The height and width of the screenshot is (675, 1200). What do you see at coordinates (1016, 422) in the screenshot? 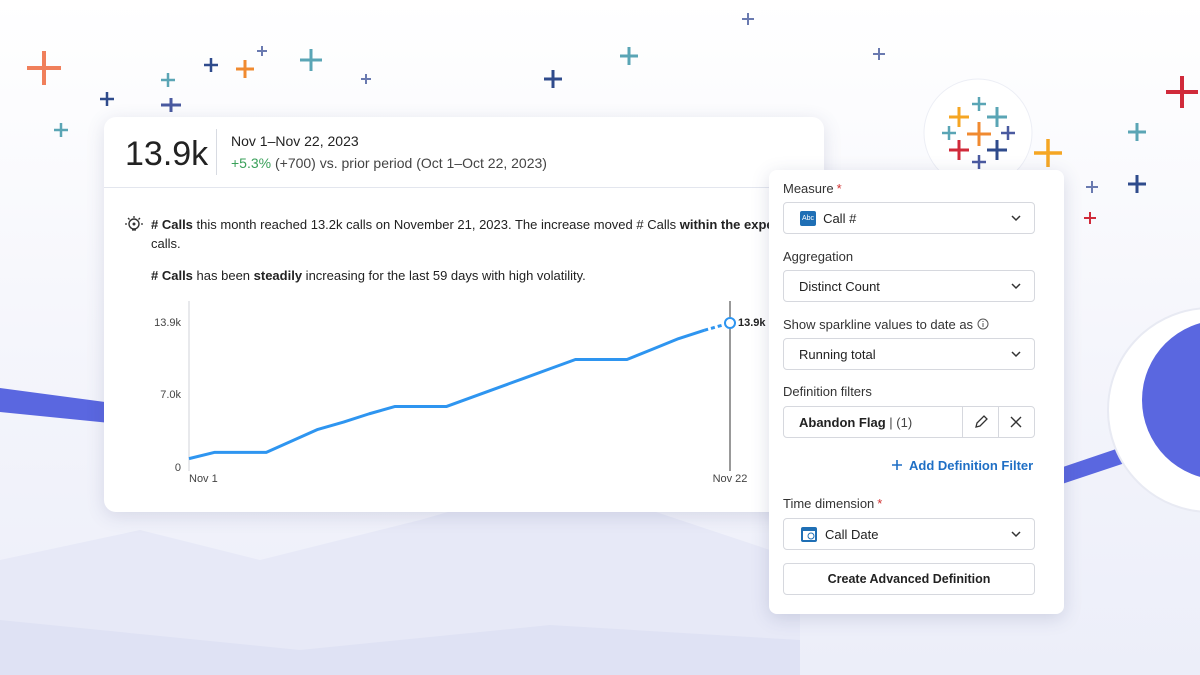
I see `remove-button` at bounding box center [1016, 422].